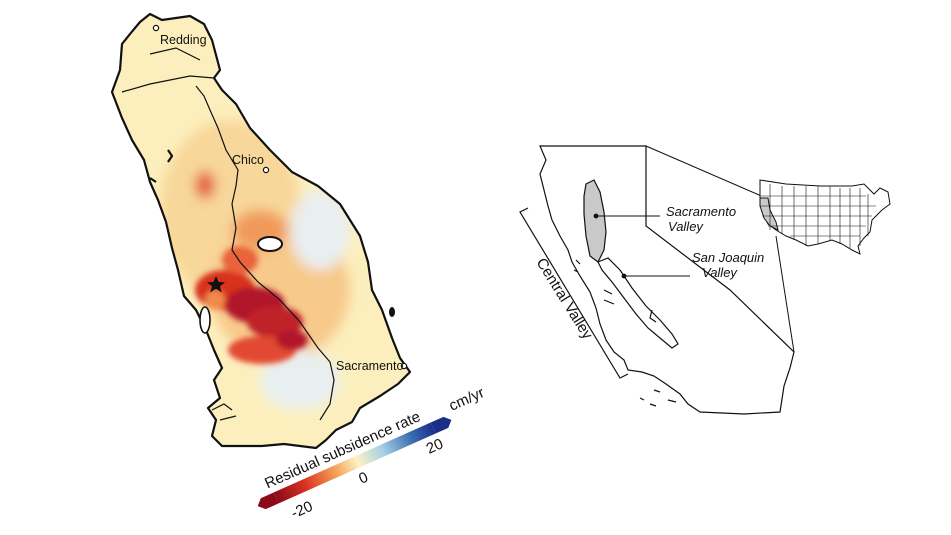  Describe the element at coordinates (653, 316) in the screenshot. I see `lake-detail` at that location.